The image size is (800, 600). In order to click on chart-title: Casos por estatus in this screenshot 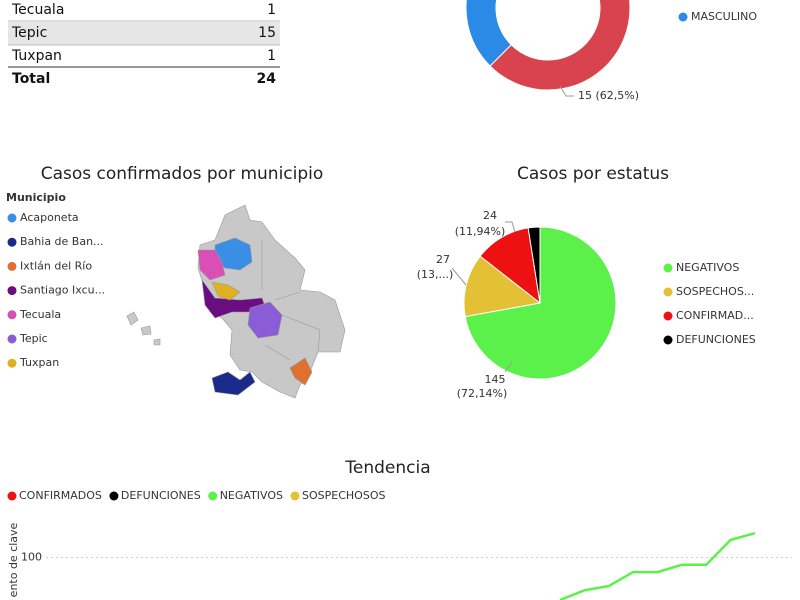, I will do `click(593, 174)`.